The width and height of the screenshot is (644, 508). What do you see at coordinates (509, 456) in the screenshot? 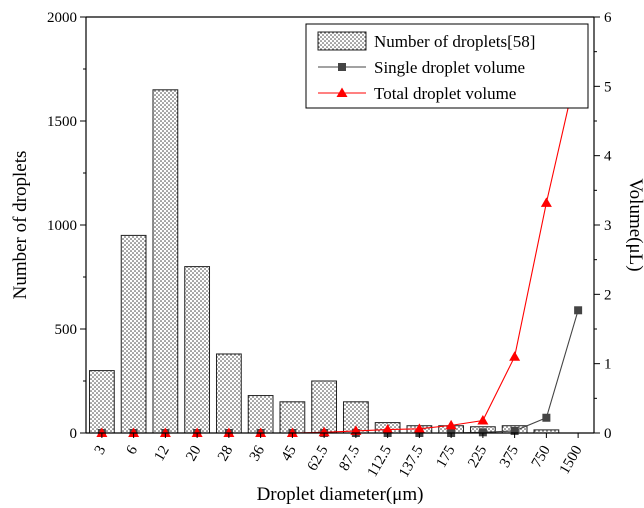
I see `x-tick-label: 375` at bounding box center [509, 456].